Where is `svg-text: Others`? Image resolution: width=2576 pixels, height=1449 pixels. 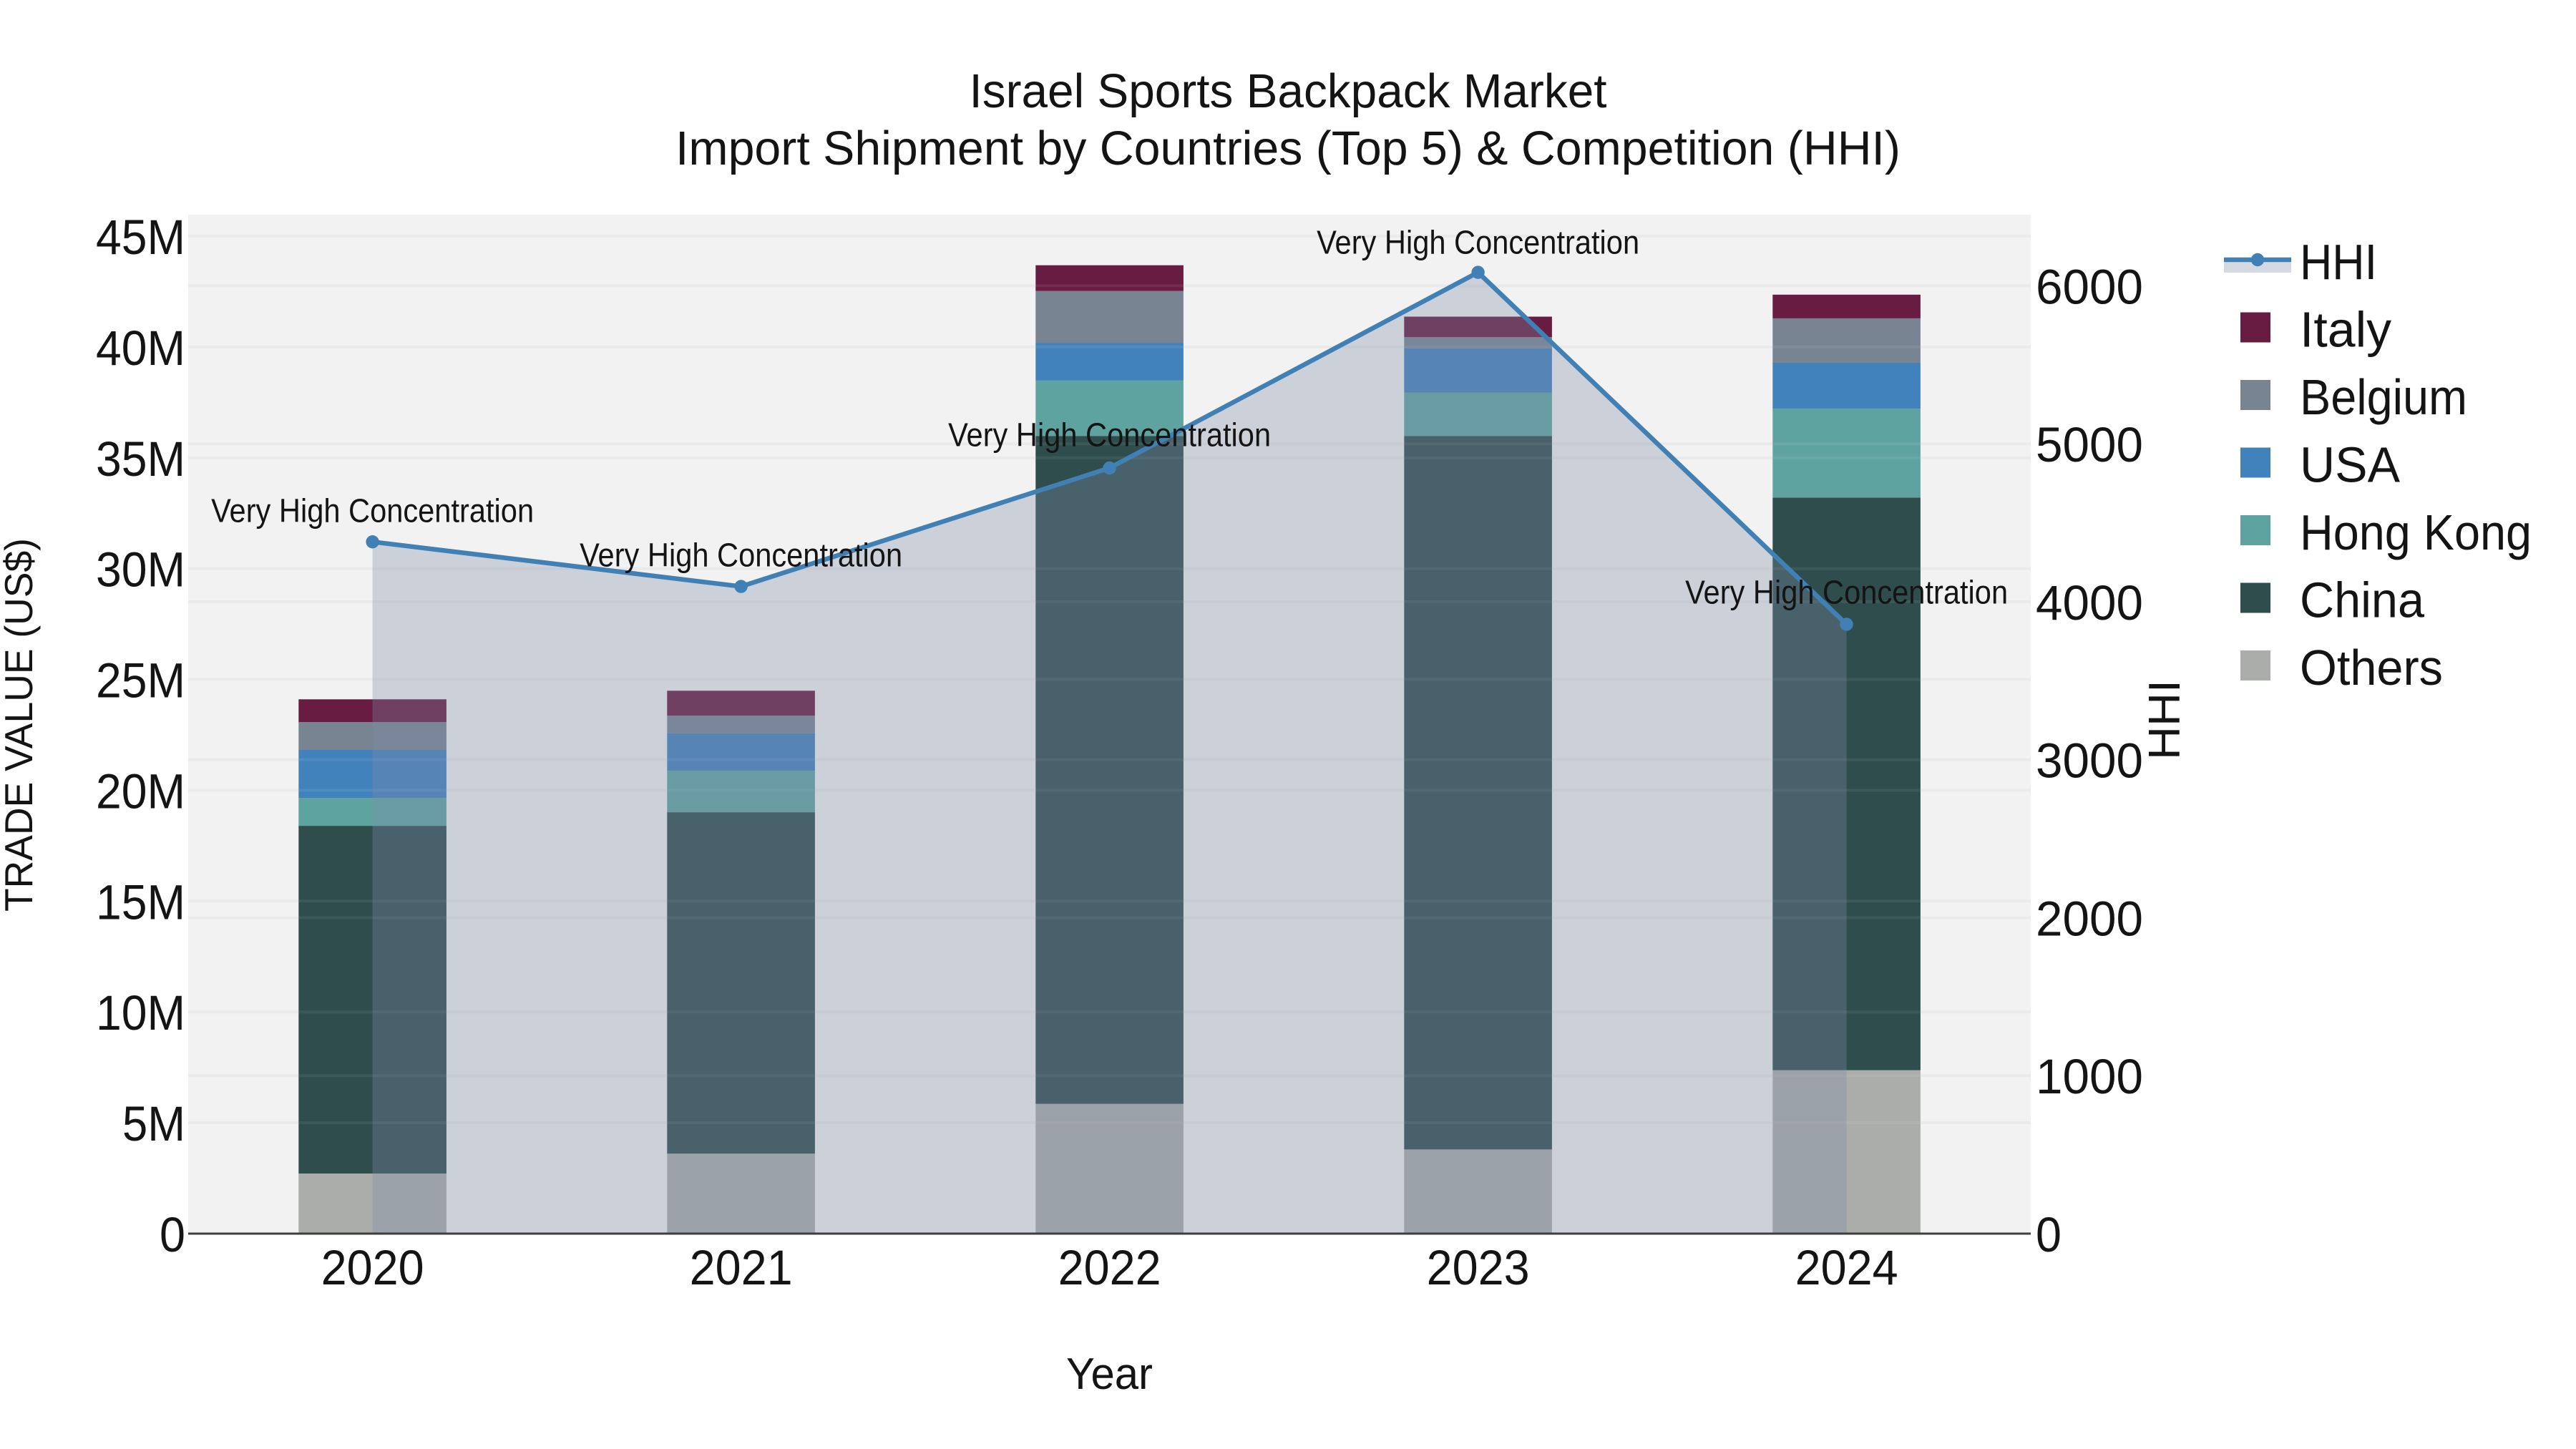
svg-text: Others is located at coordinates (2371, 668).